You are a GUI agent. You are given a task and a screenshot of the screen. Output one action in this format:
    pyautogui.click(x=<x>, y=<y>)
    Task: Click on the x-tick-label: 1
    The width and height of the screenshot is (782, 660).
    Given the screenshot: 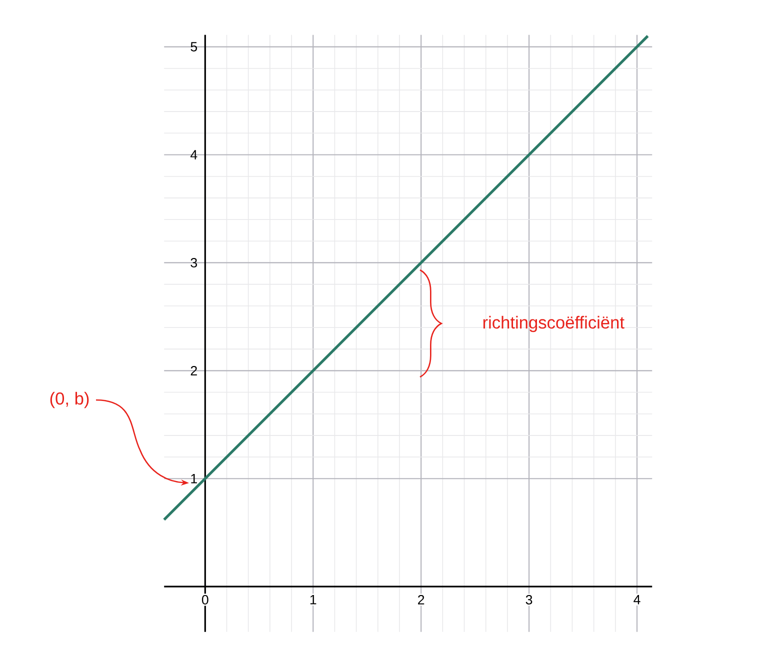 What is the action you would take?
    pyautogui.click(x=313, y=599)
    